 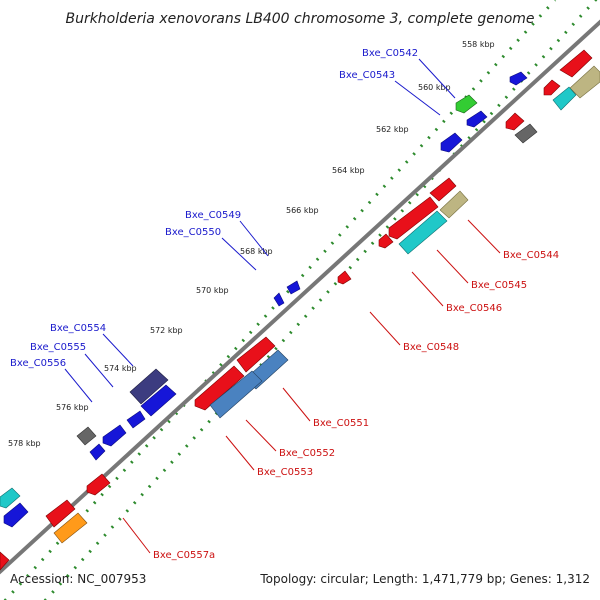 What do you see at coordinates (78, 328) in the screenshot?
I see `gene-label: Bxe_C0554` at bounding box center [78, 328].